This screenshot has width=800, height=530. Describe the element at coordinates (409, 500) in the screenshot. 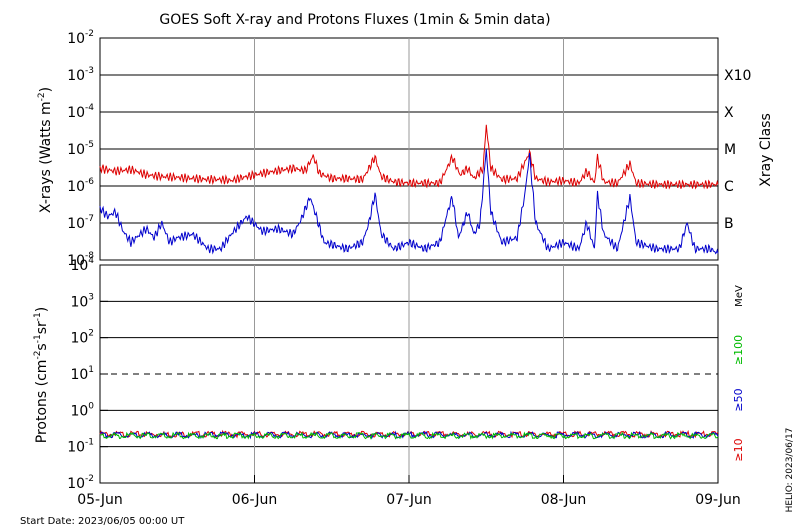

I see `x-tick-label: 07-Jun` at that location.